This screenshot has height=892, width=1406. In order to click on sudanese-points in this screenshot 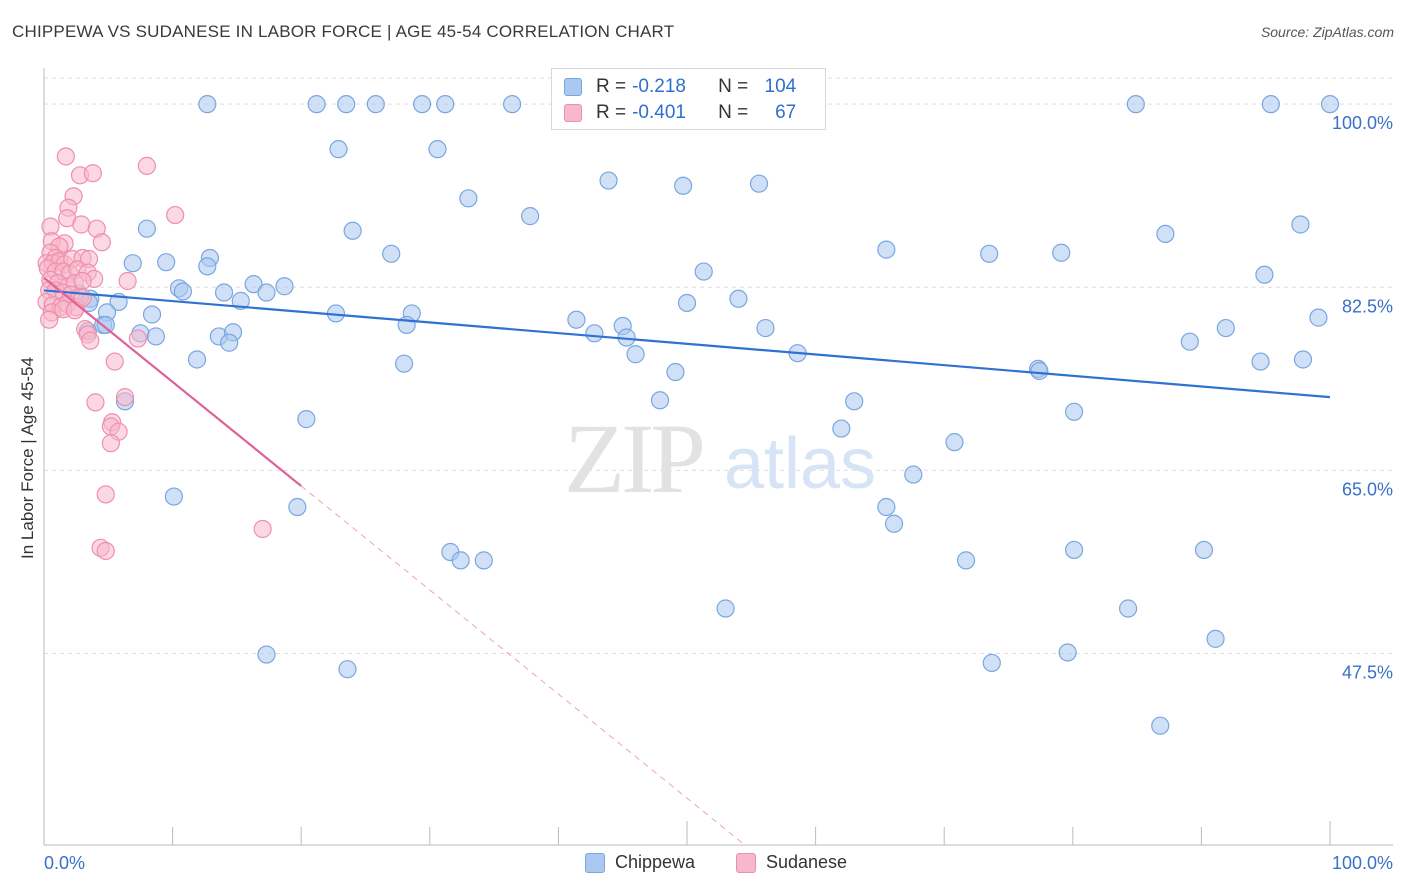, I will do `click(154, 354)`.